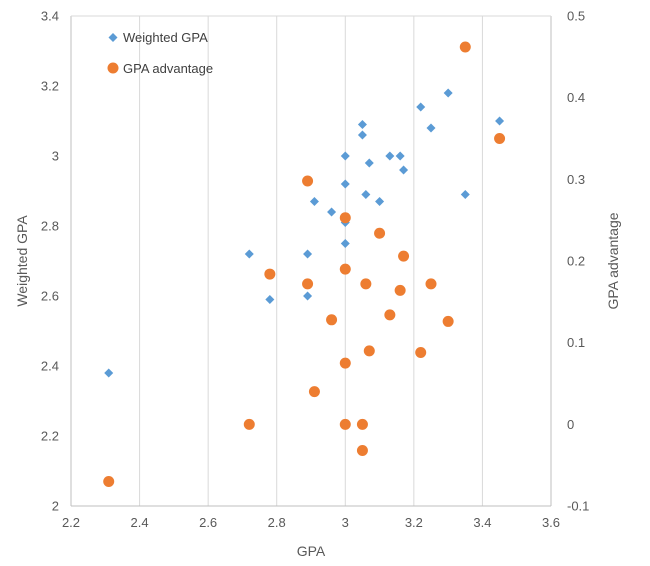 The image size is (650, 566). Describe the element at coordinates (50, 436) in the screenshot. I see `y-tick-label: 2.2` at that location.